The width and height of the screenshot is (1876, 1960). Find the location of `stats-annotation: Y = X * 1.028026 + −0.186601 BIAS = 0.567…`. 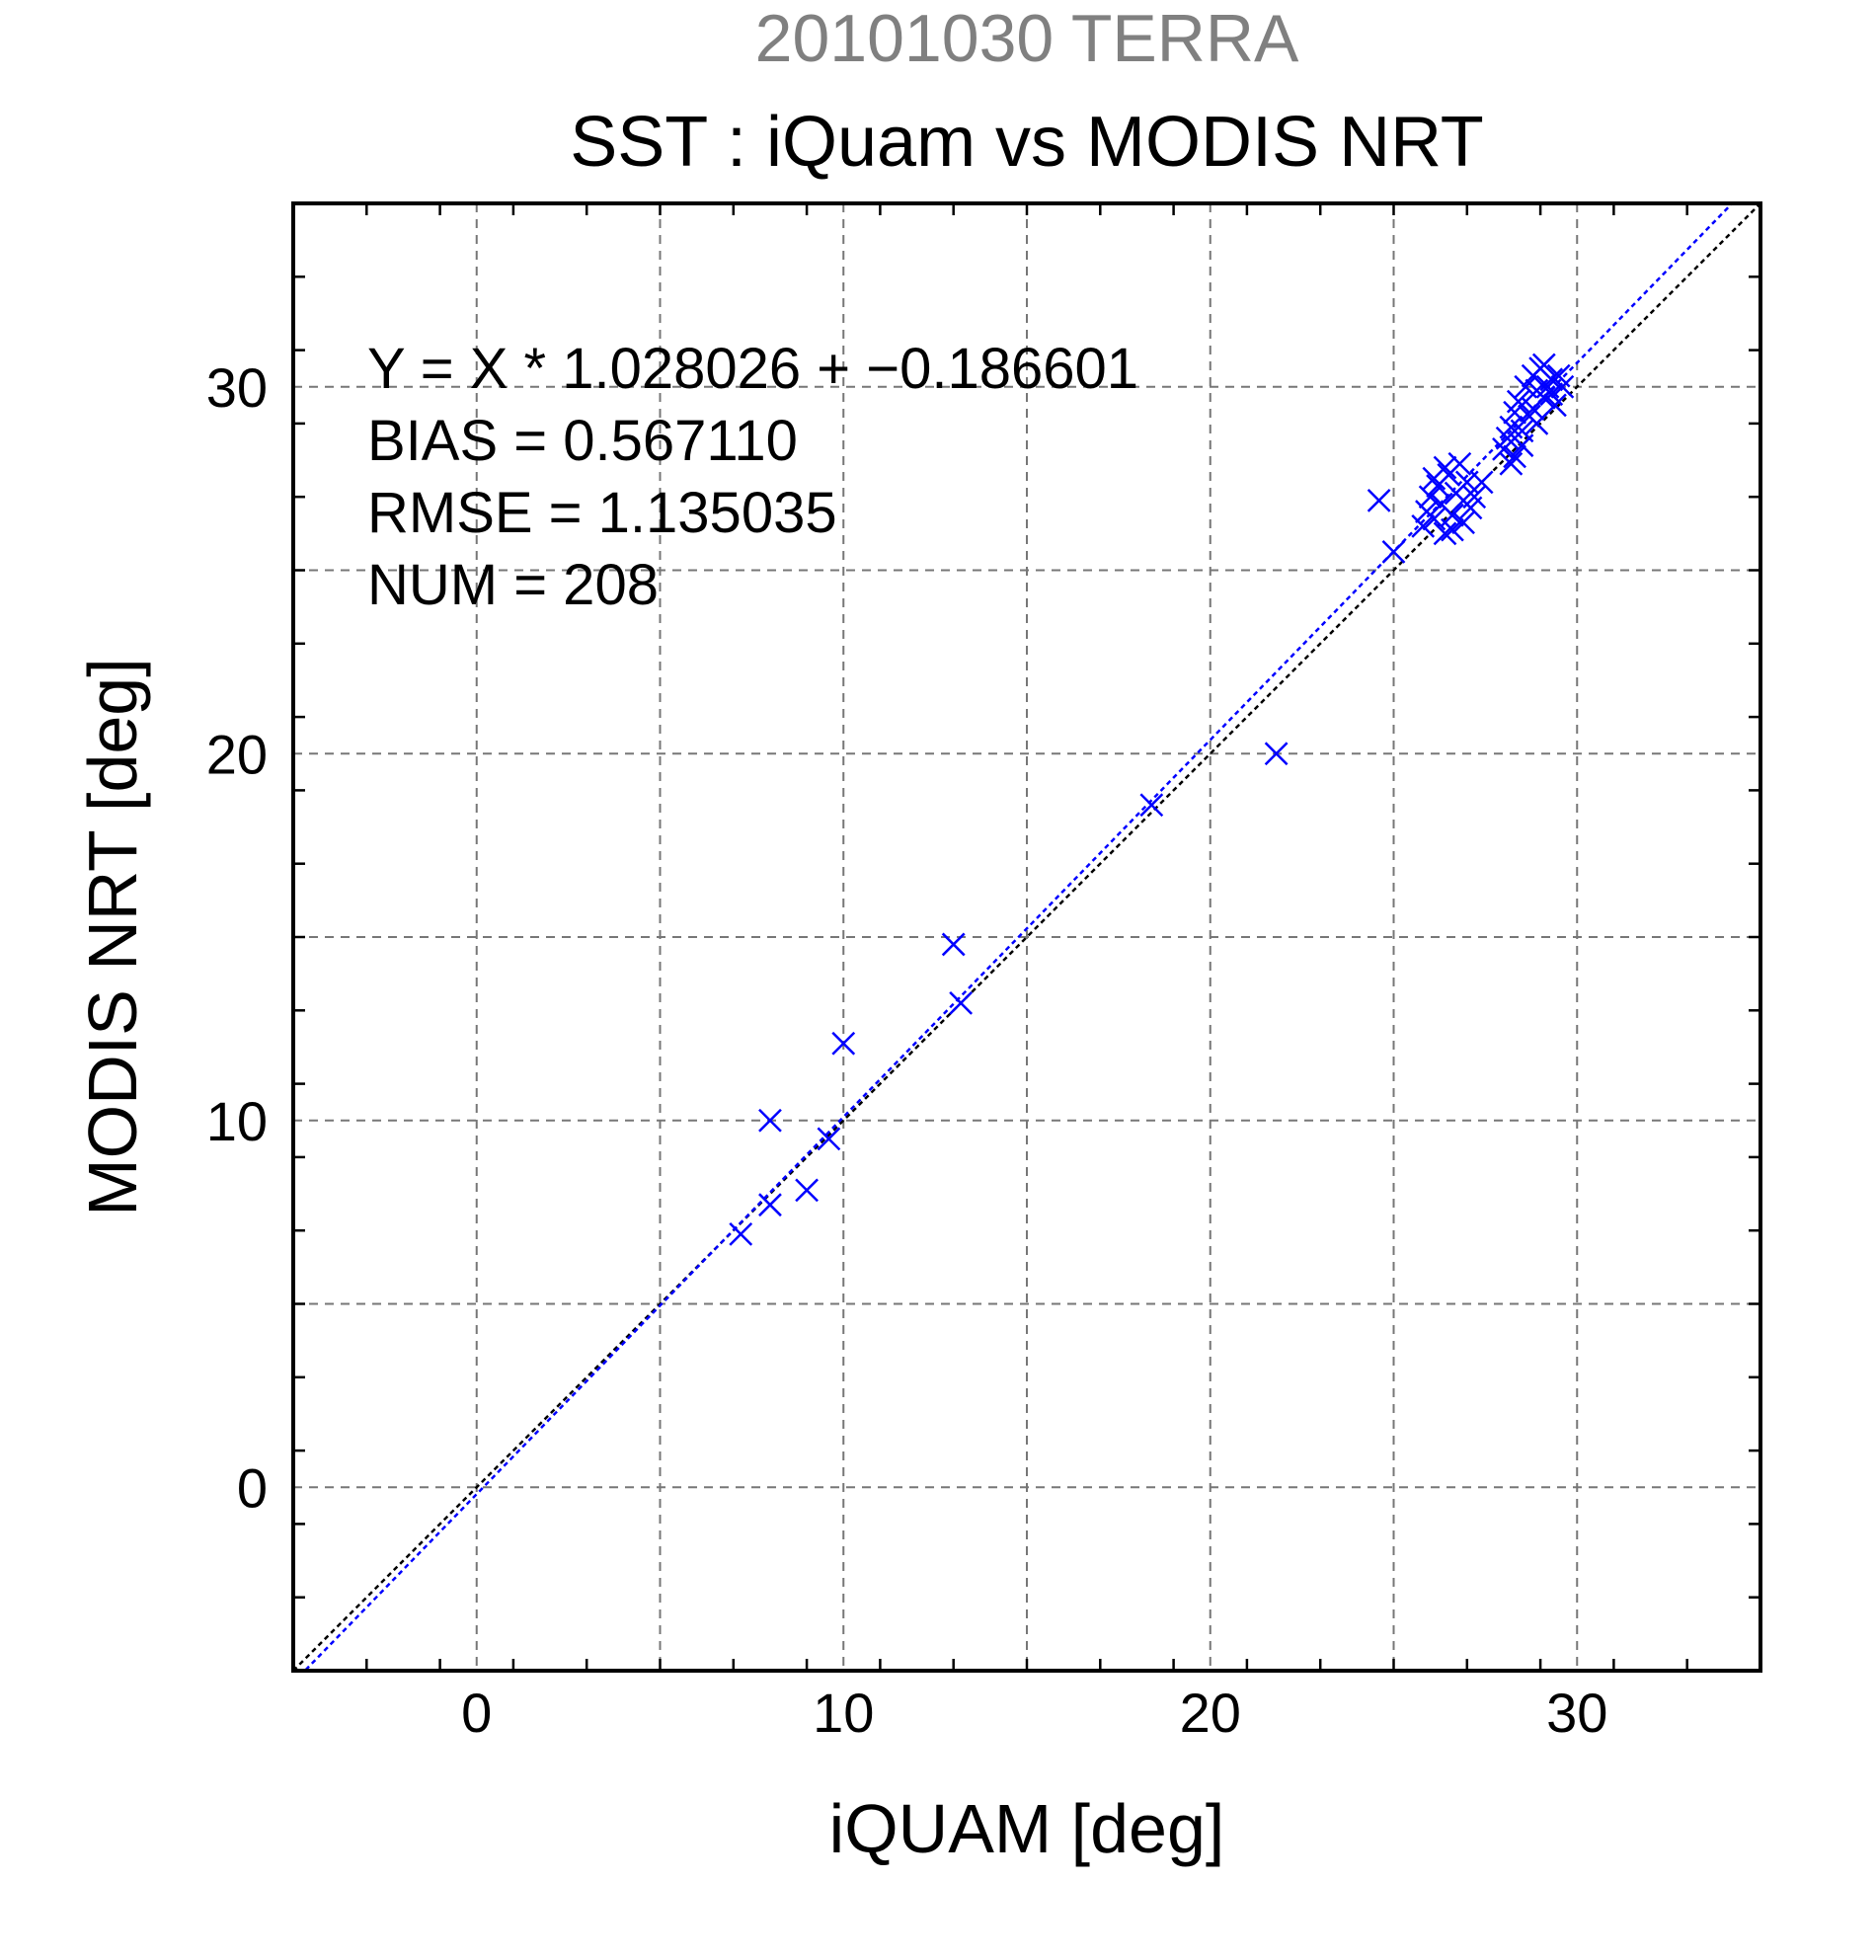

stats-annotation: Y = X * 1.028026 + −0.186601 BIAS = 0.567… is located at coordinates (753, 477).